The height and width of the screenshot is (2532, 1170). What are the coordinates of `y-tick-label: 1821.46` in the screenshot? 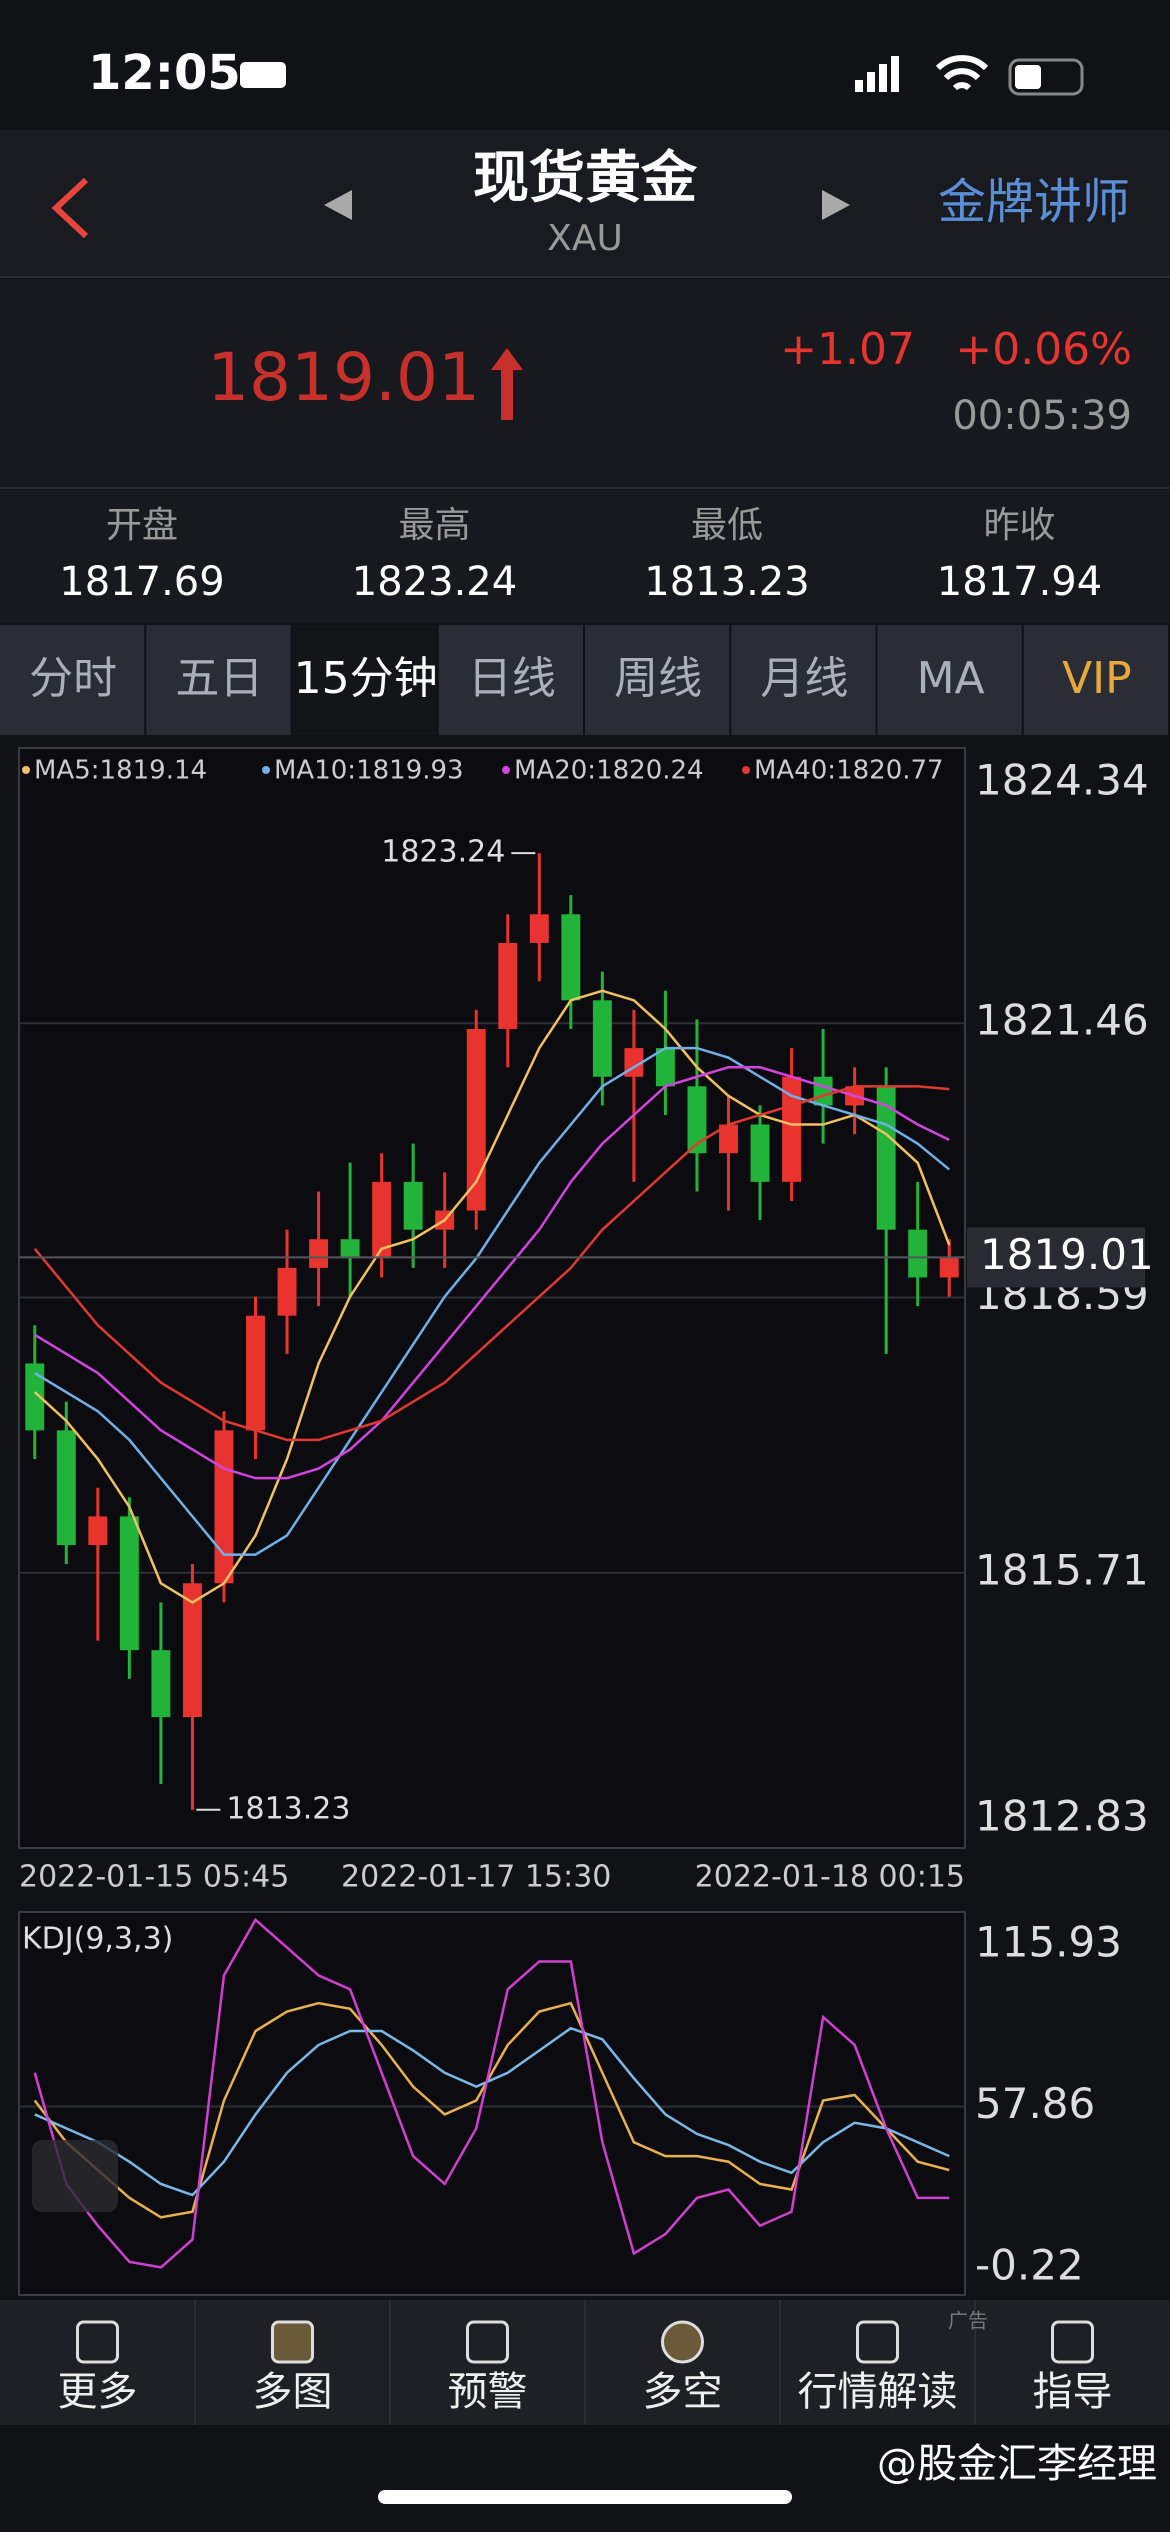 It's located at (1062, 1020).